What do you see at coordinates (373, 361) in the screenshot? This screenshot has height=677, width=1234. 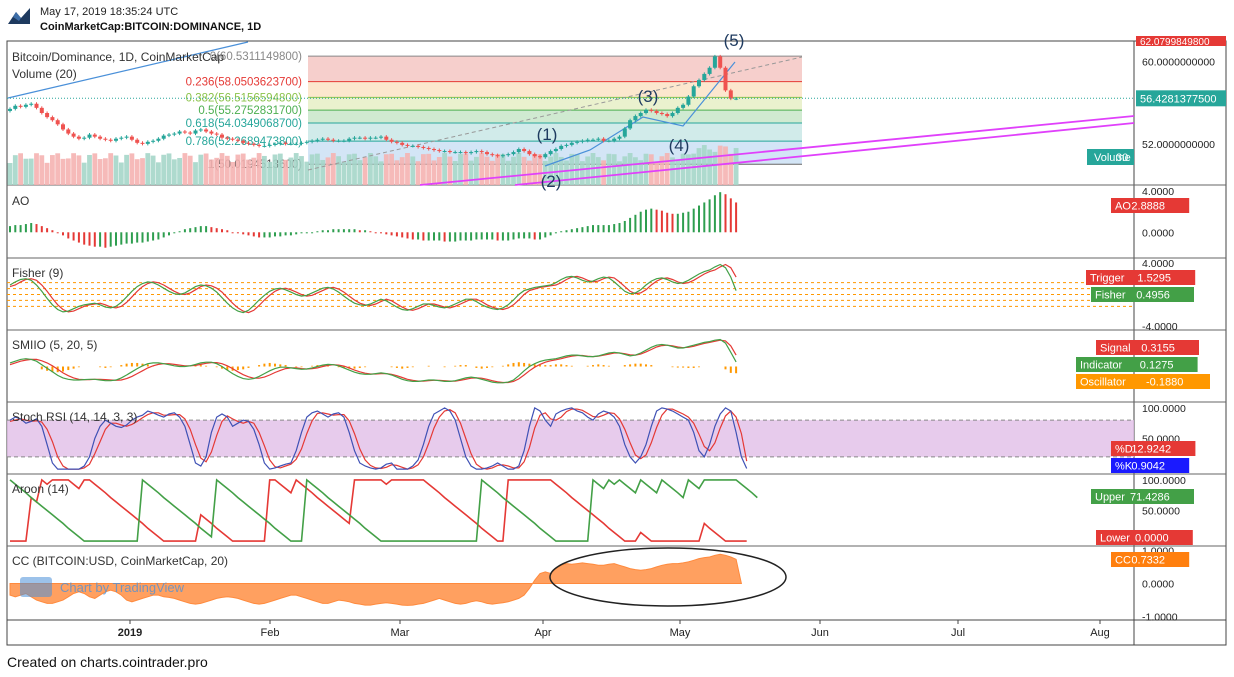 I see `smiio-indicator-line` at bounding box center [373, 361].